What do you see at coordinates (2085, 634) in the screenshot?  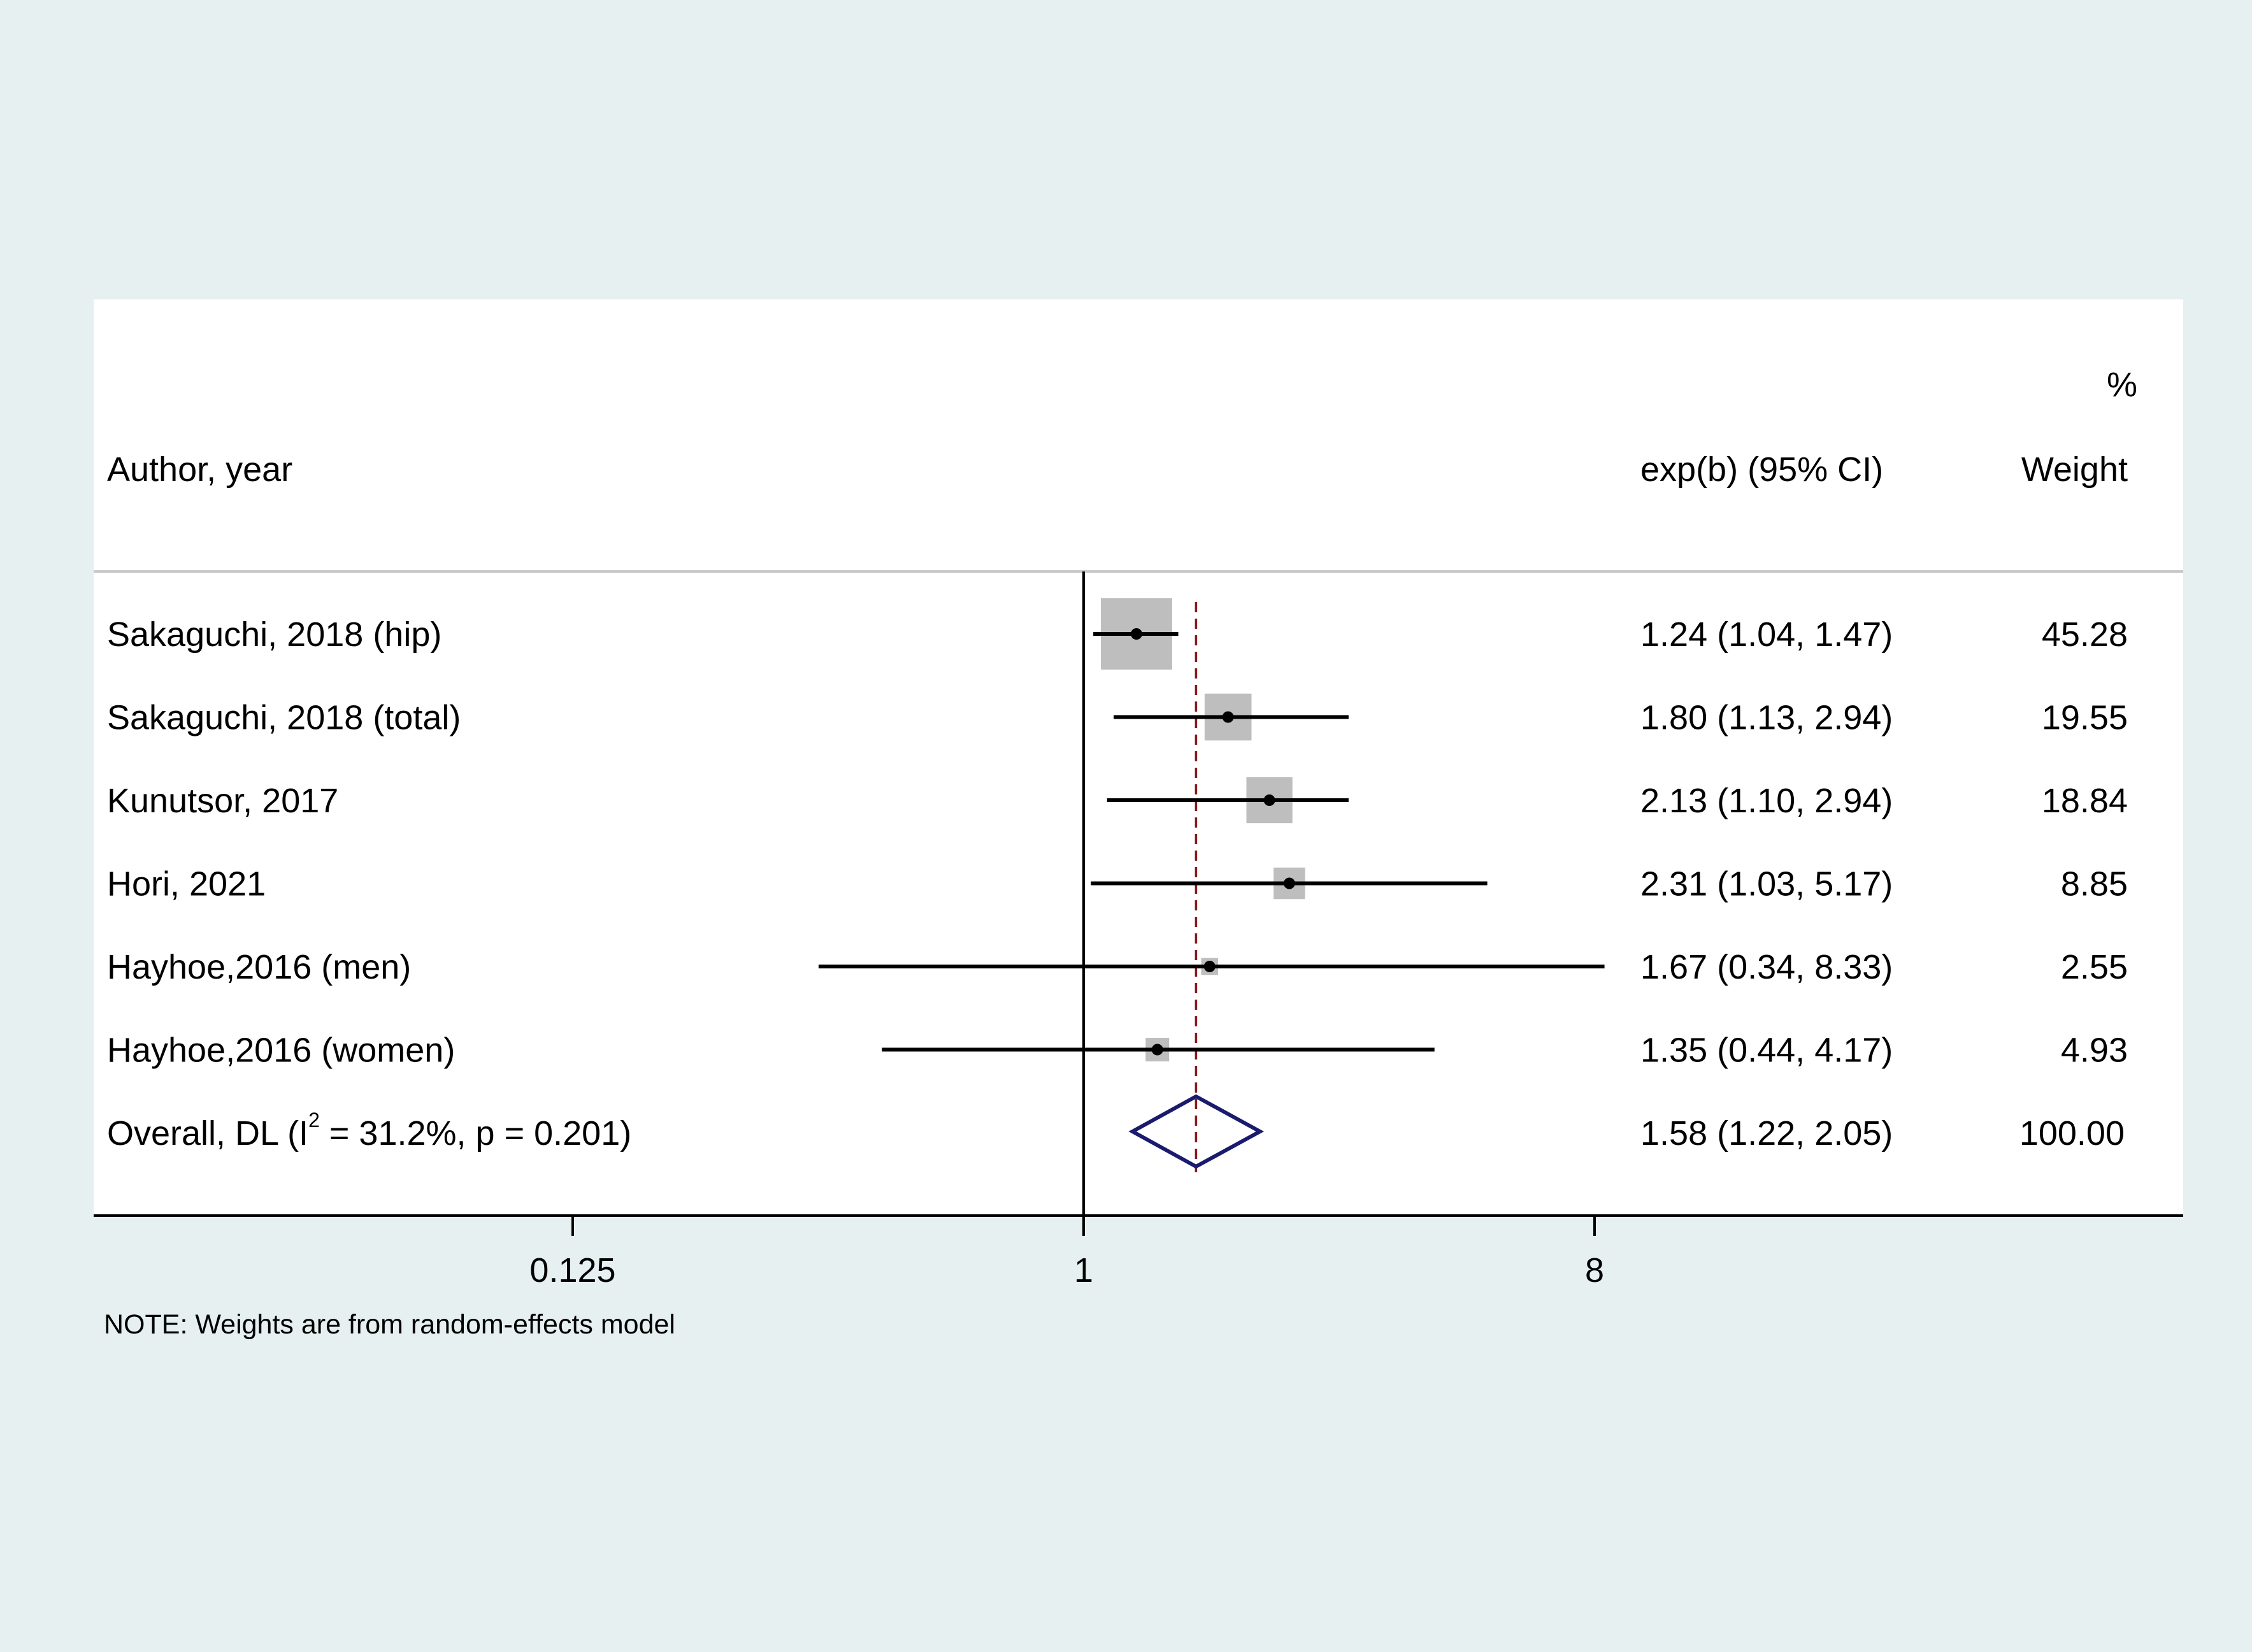 I see `study-weight: 45.28` at bounding box center [2085, 634].